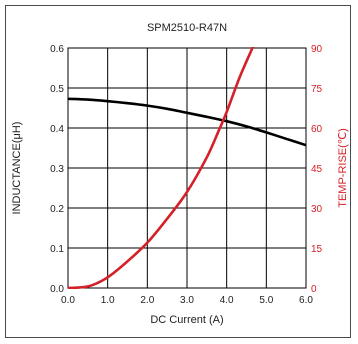 The width and height of the screenshot is (358, 344). What do you see at coordinates (57, 89) in the screenshot?
I see `y-left-tick-label: 0.5` at bounding box center [57, 89].